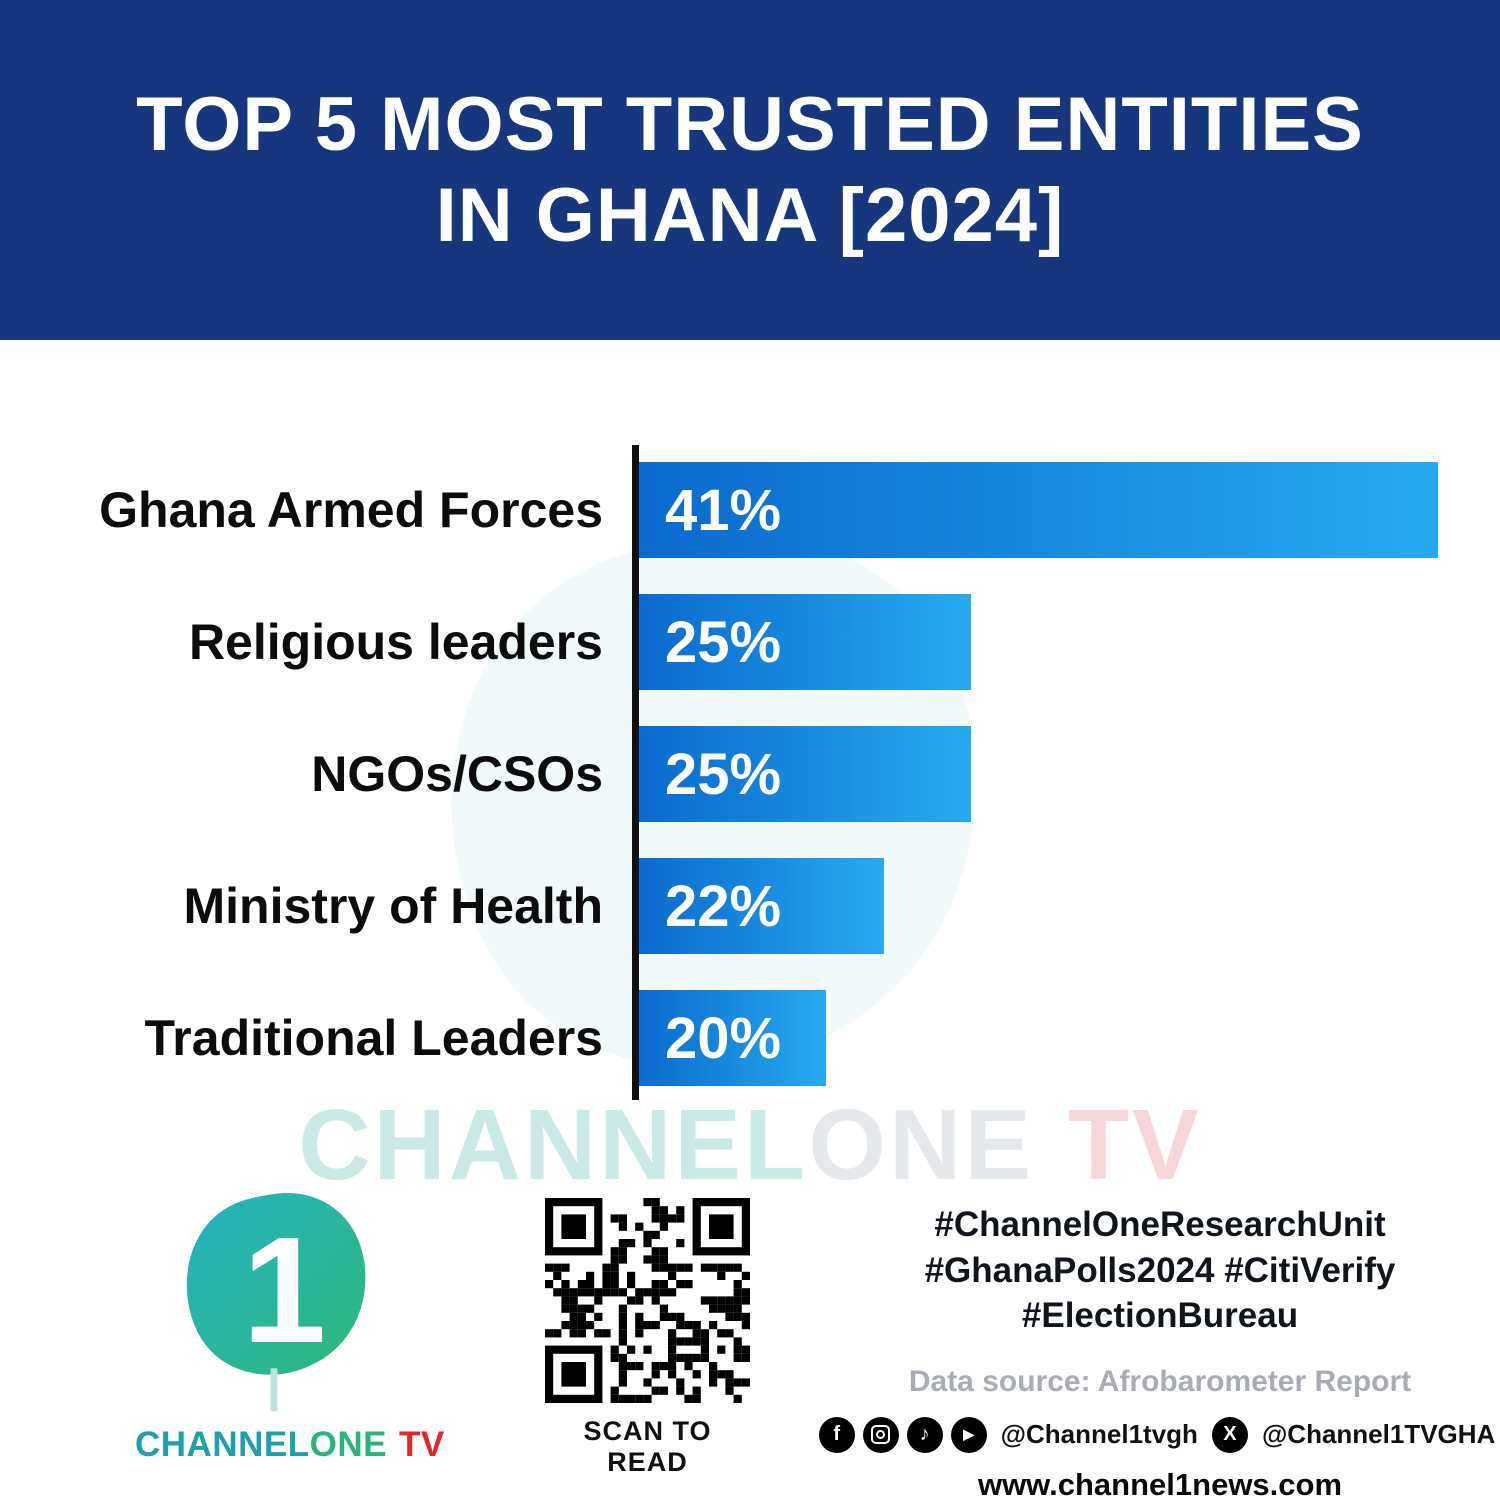 The width and height of the screenshot is (1500, 1500). I want to click on data-source: Data source: Afrobarometer Report, so click(1160, 1381).